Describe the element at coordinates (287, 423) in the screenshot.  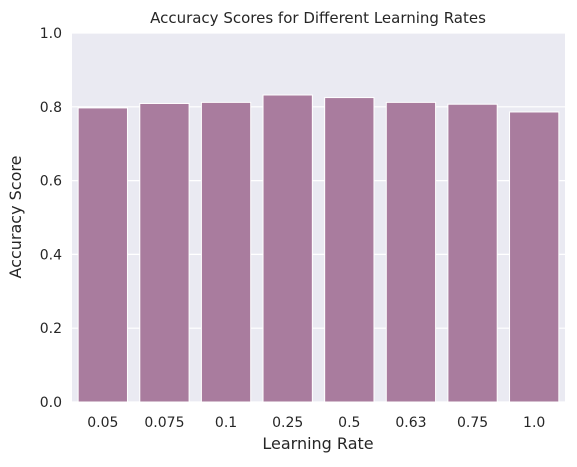
I see `x-tick-label: 0.25` at that location.